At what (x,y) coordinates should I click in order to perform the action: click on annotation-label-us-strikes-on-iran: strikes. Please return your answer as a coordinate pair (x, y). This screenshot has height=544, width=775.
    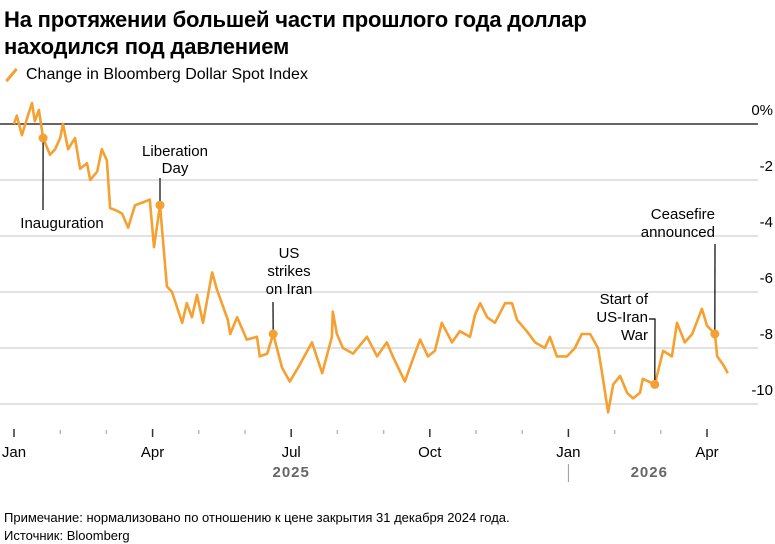
    Looking at the image, I should click on (288, 271).